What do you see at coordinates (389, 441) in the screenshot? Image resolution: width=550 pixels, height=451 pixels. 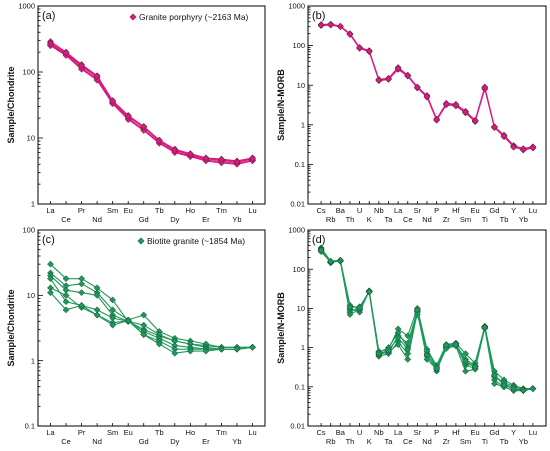 I see `x-tick-label: Ta` at bounding box center [389, 441].